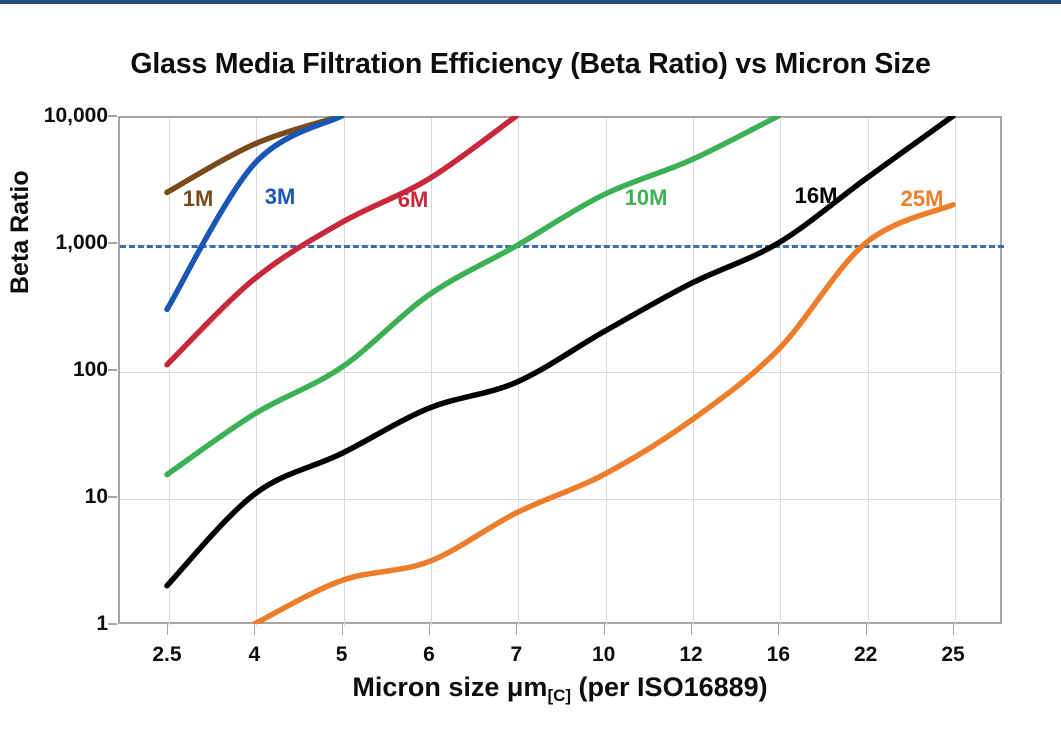 The height and width of the screenshot is (748, 1061). What do you see at coordinates (669, 687) in the screenshot?
I see `x-axis-title-tail: (per ISO16889)` at bounding box center [669, 687].